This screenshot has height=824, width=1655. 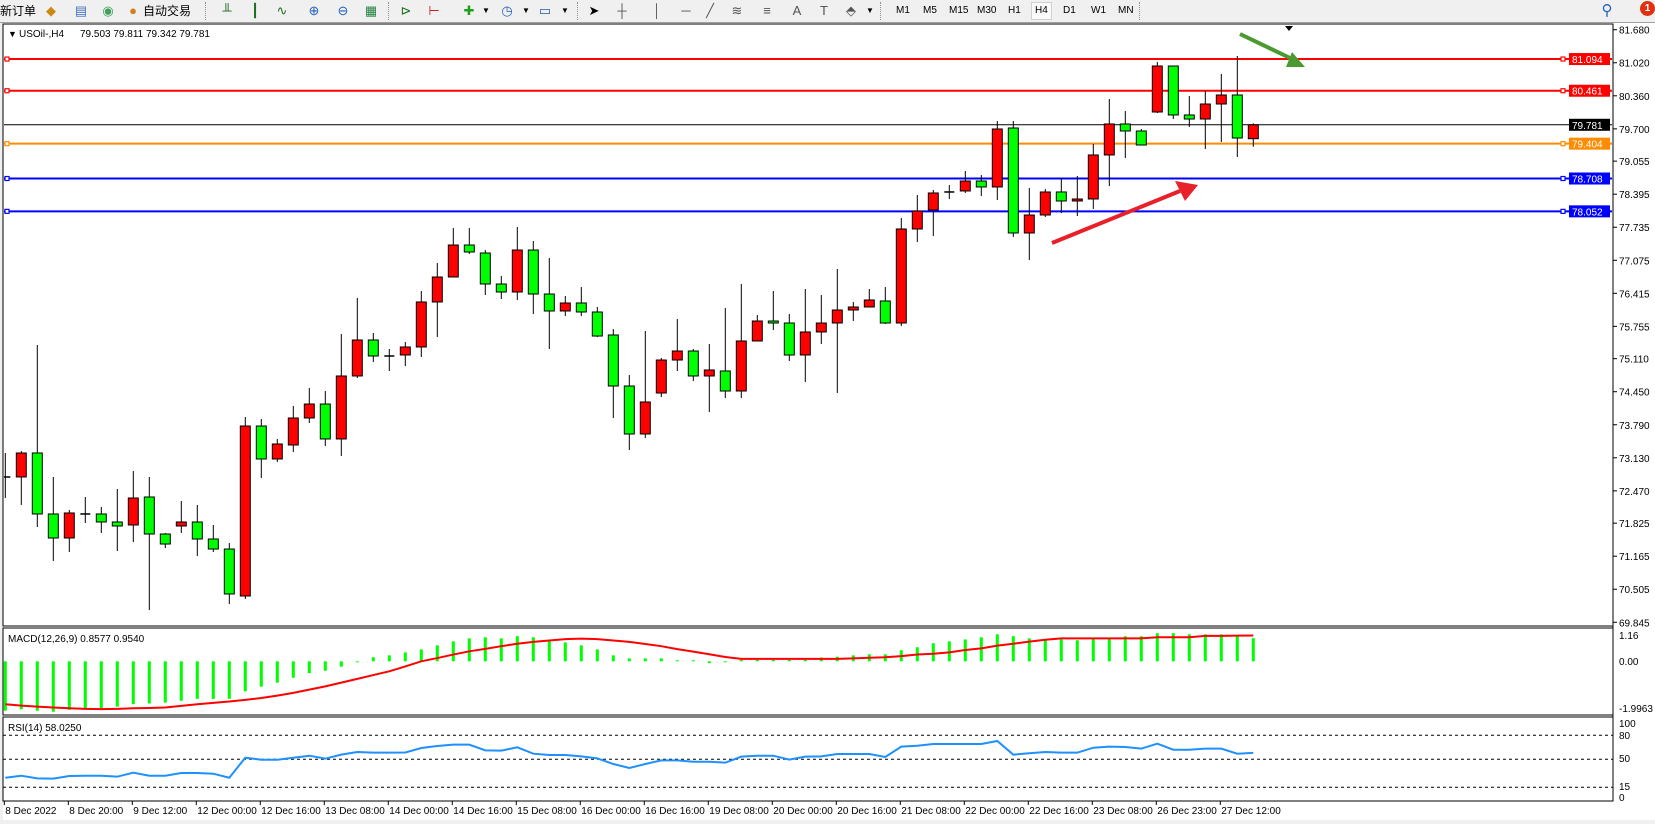 What do you see at coordinates (1647, 8) in the screenshot?
I see `notification-icon: 1` at bounding box center [1647, 8].